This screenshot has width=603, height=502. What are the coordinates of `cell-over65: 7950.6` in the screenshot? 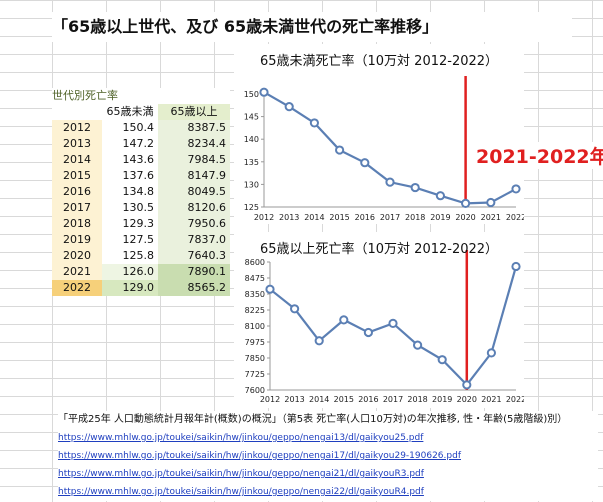 It's located at (194, 224).